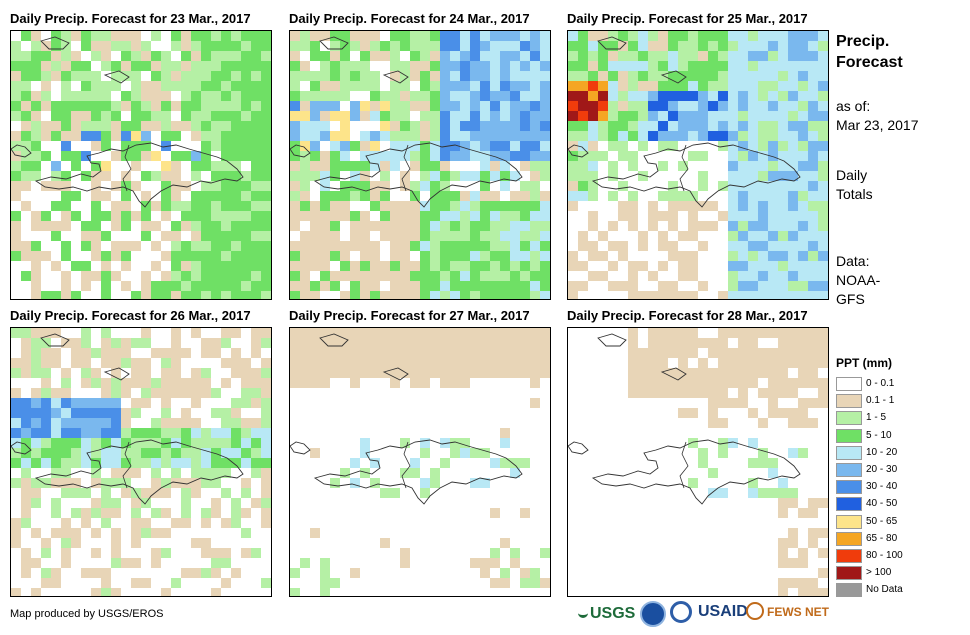 This screenshot has width=970, height=635. Describe the element at coordinates (849, 487) in the screenshot. I see `legend-swatch` at that location.